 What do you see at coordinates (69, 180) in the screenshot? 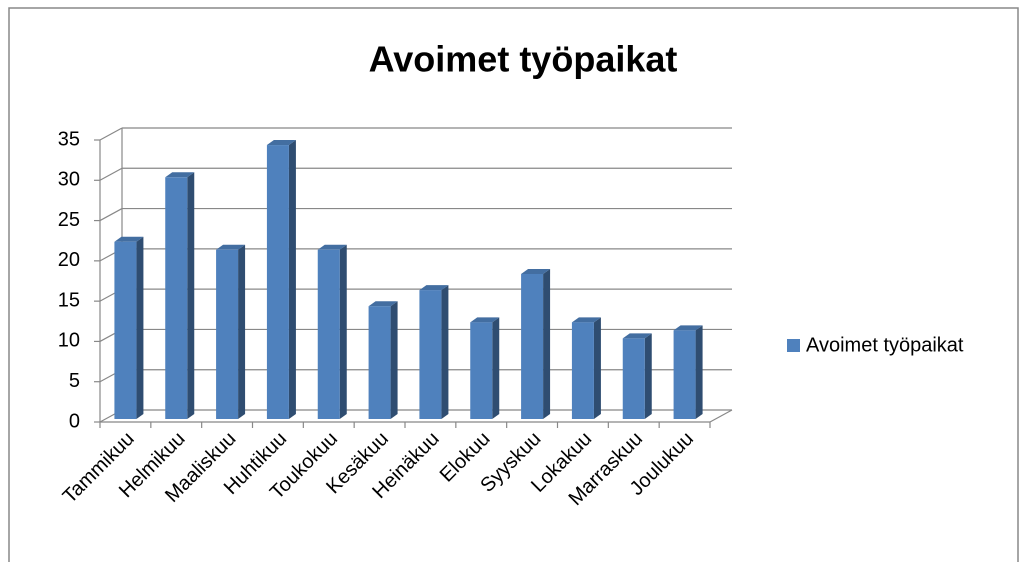
I see `y-tick-label: 30` at bounding box center [69, 180].